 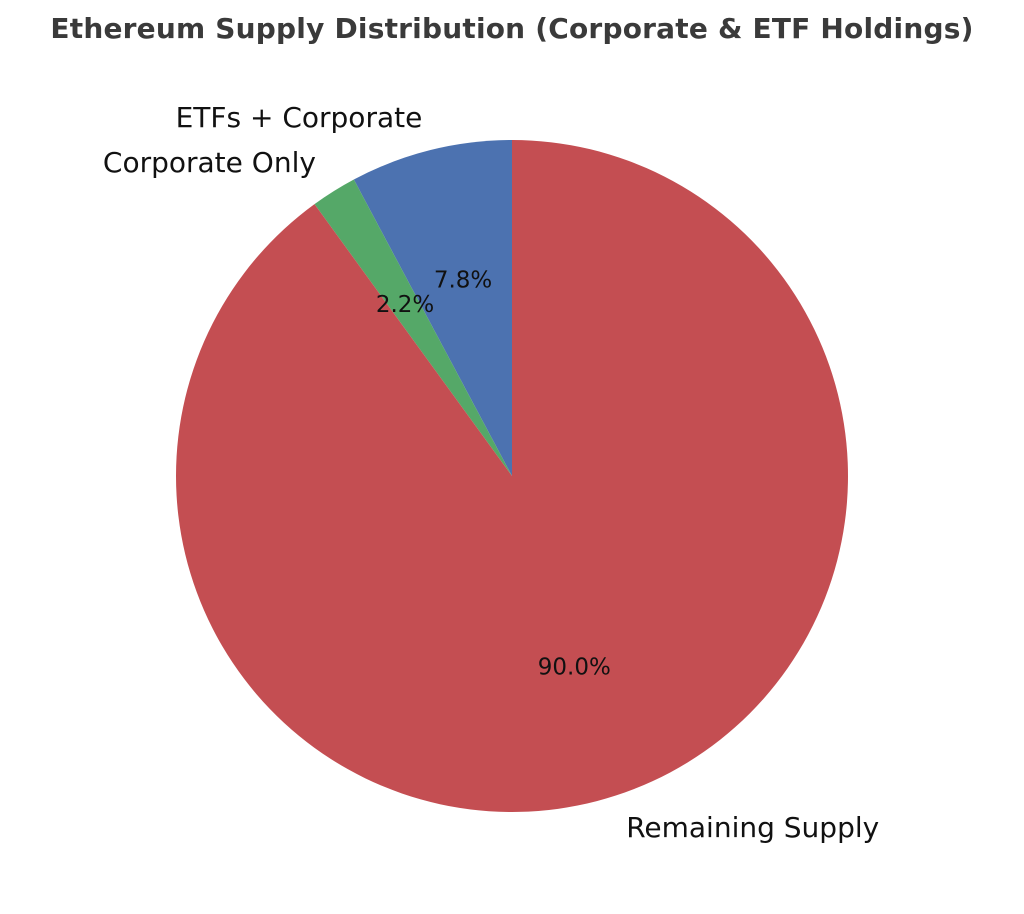 I want to click on pie-pct-label-corporate-only: 2.2%, so click(x=405, y=305).